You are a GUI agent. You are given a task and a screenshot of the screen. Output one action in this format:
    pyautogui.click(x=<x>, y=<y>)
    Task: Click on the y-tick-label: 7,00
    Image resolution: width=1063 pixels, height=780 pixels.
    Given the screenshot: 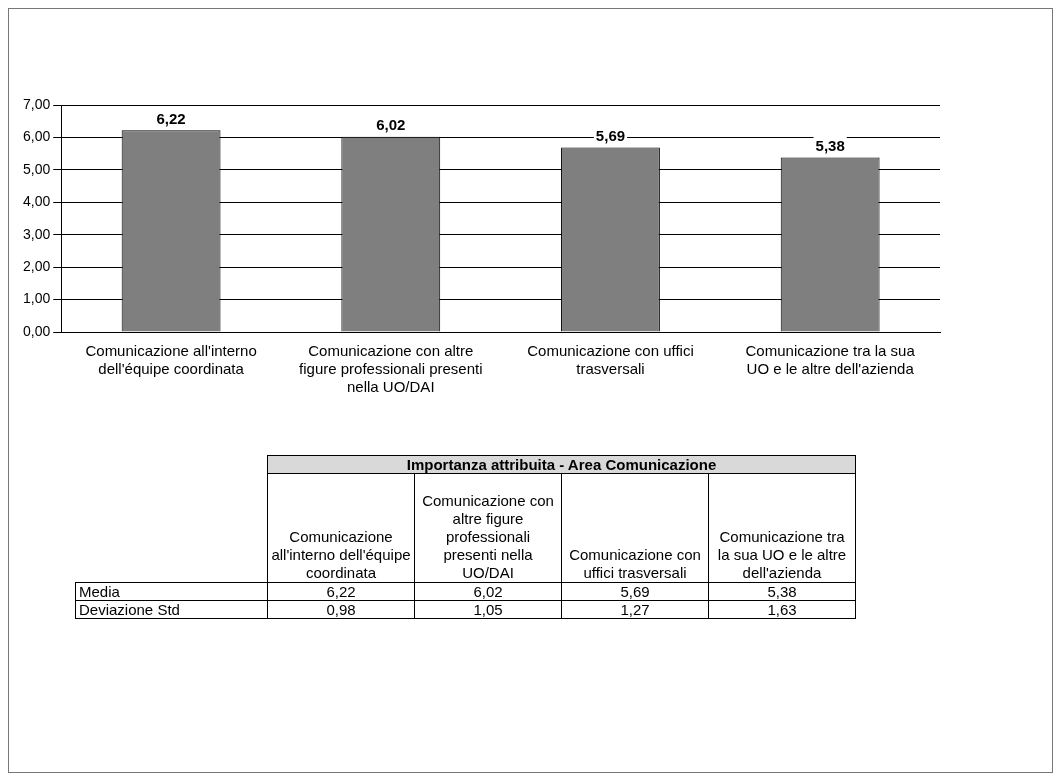 What is the action you would take?
    pyautogui.click(x=37, y=103)
    